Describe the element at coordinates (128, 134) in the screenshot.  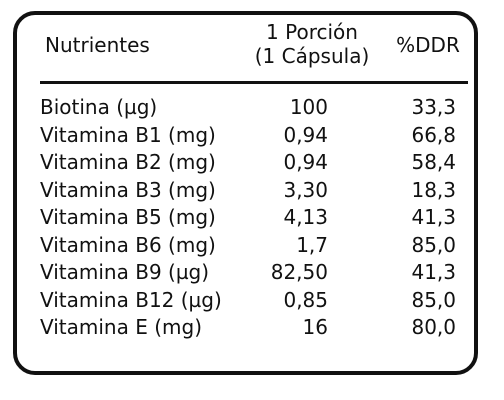
I see `nutrient-name: Vitamina B1 (mg)` at that location.